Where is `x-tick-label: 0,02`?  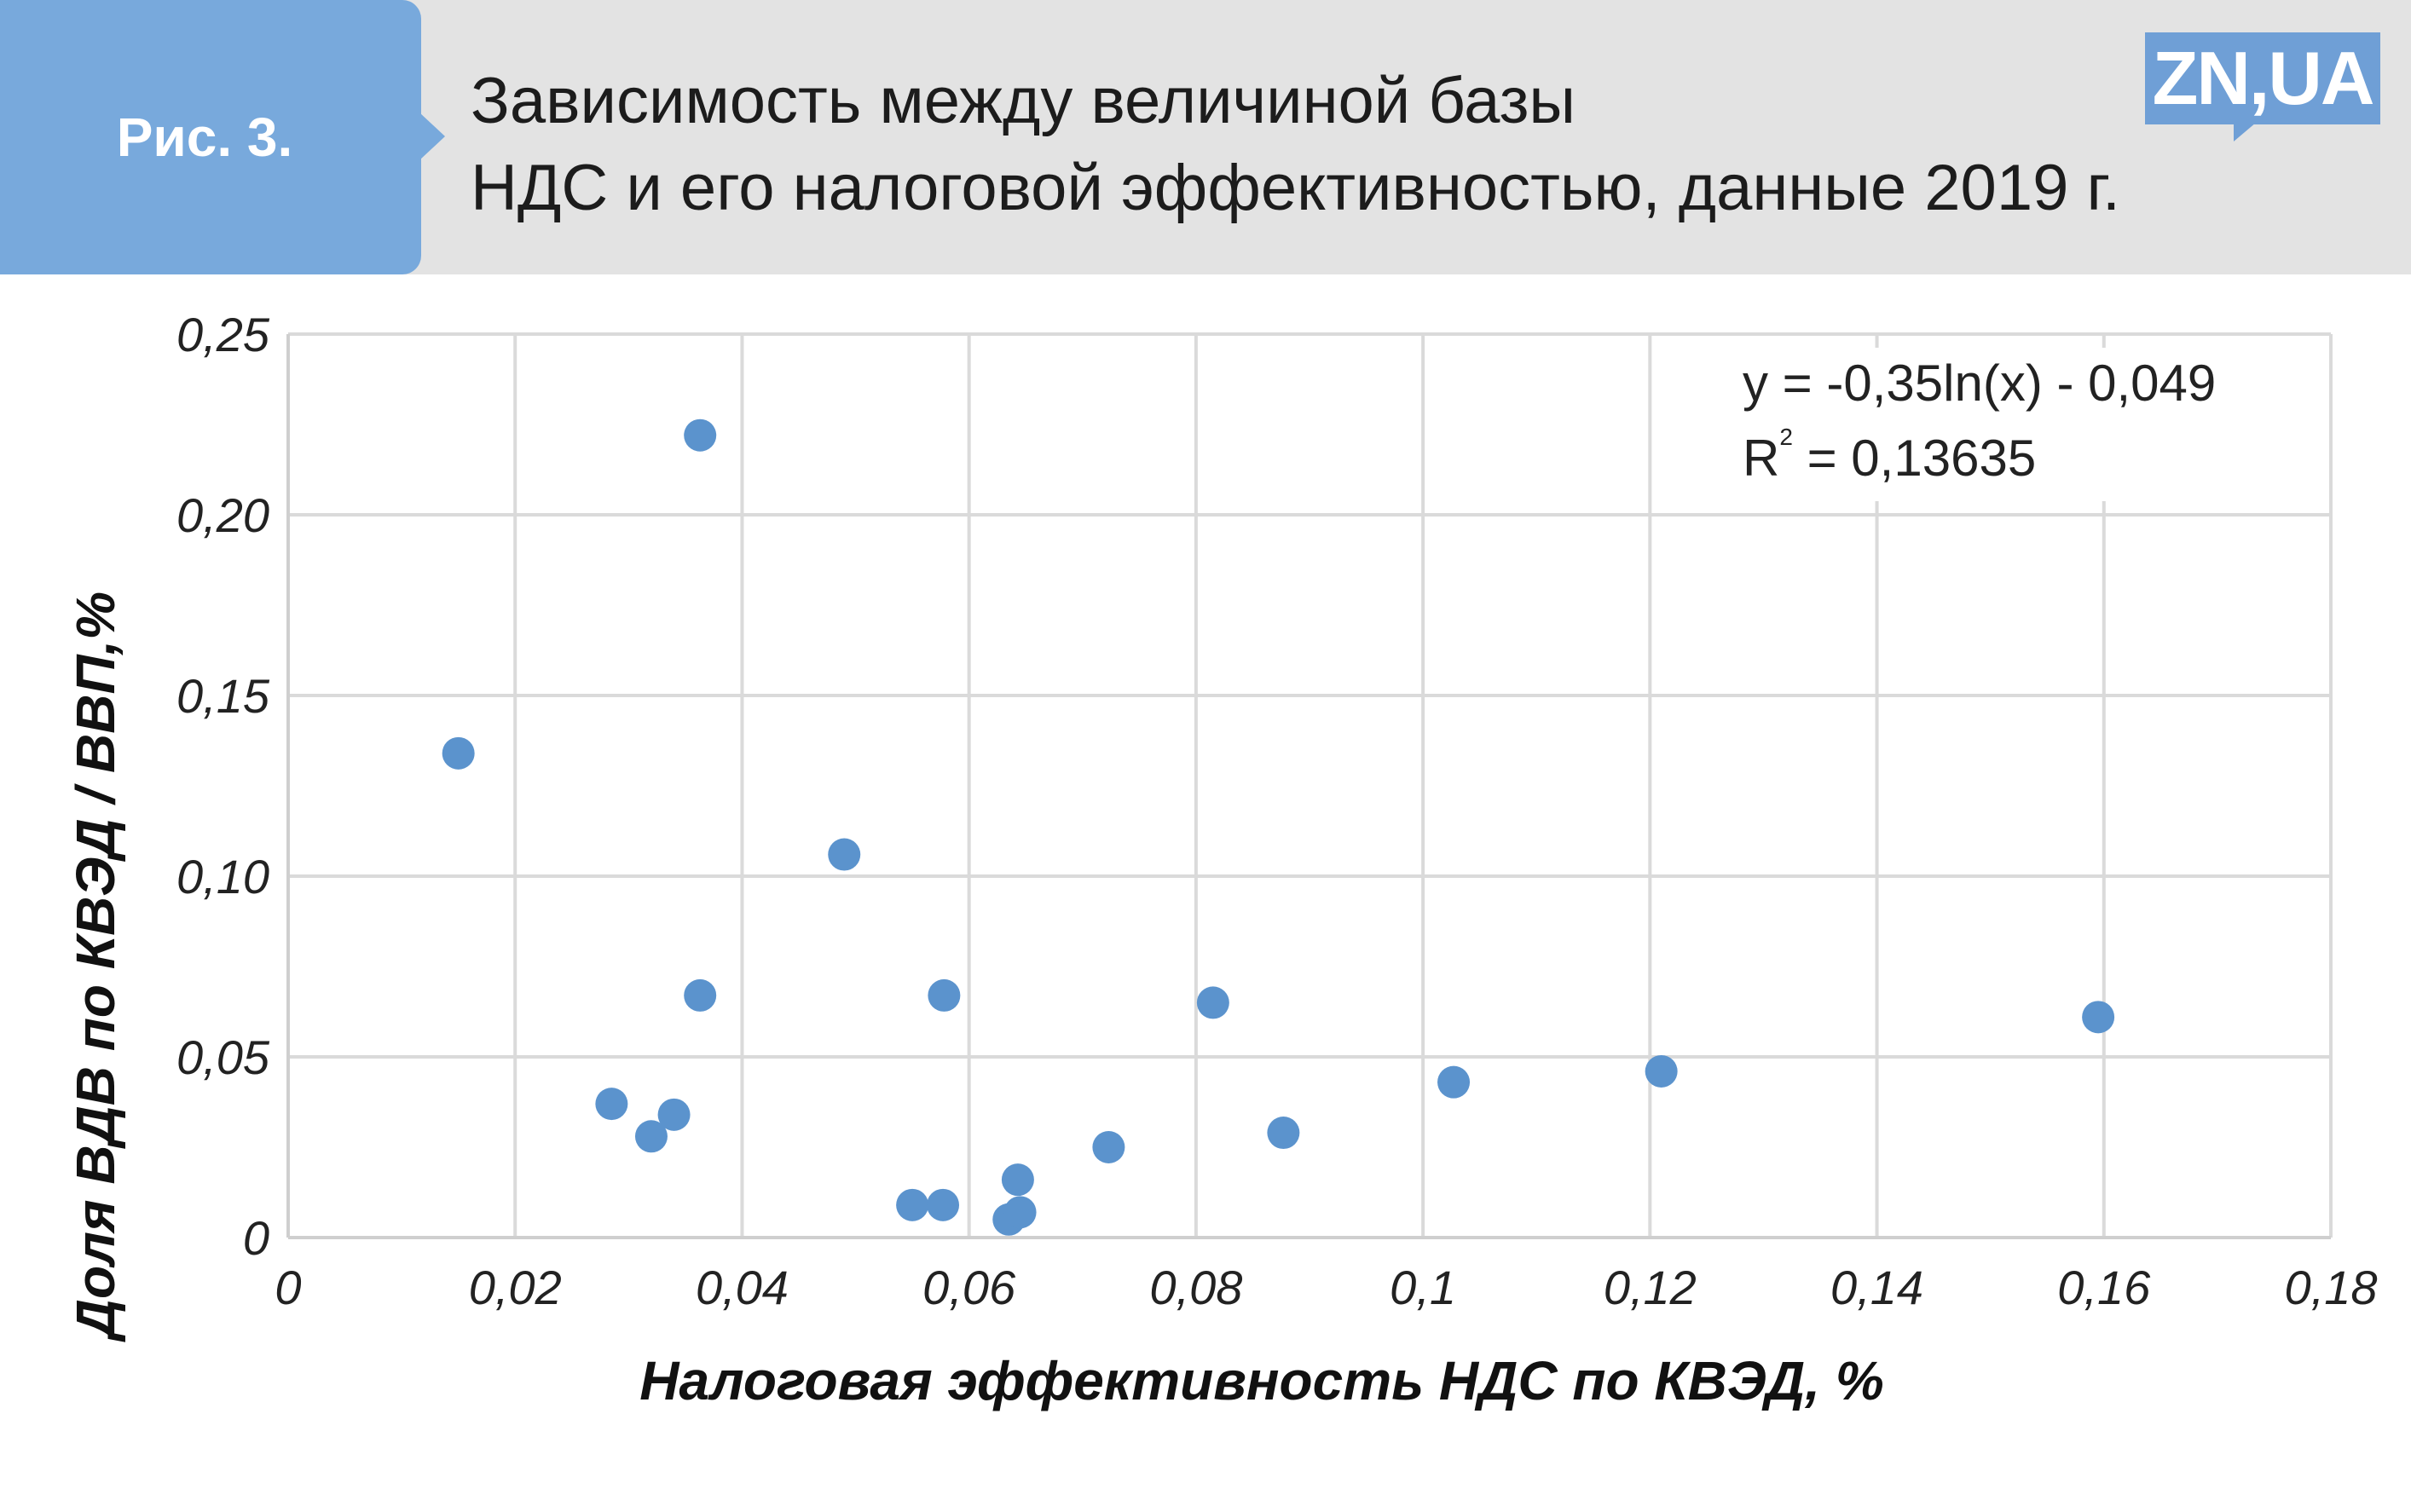
x-tick-label: 0,02 is located at coordinates (516, 1287).